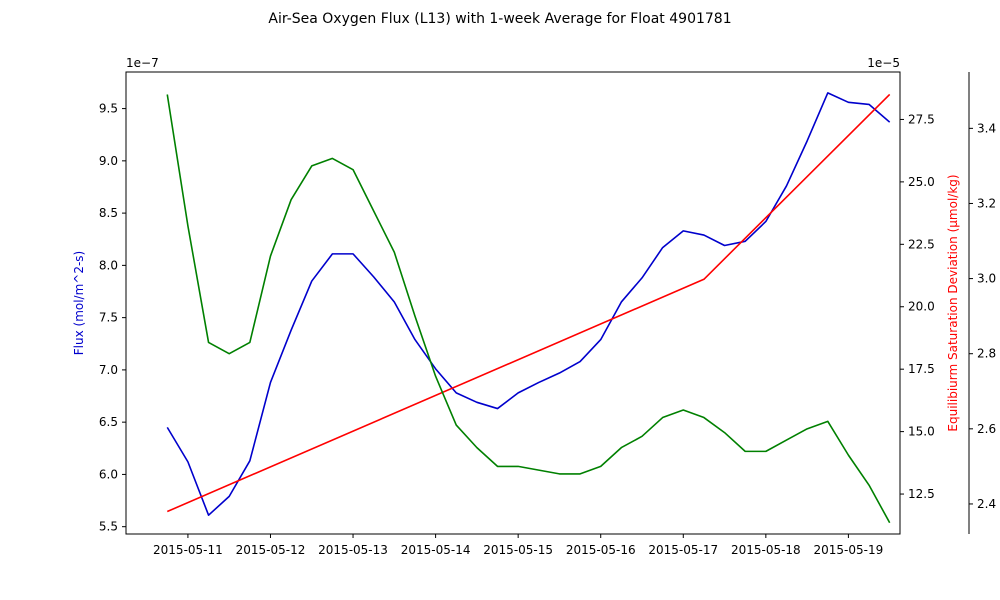 The width and height of the screenshot is (1000, 600). I want to click on x-tick-label: 2015-05-19, so click(849, 550).